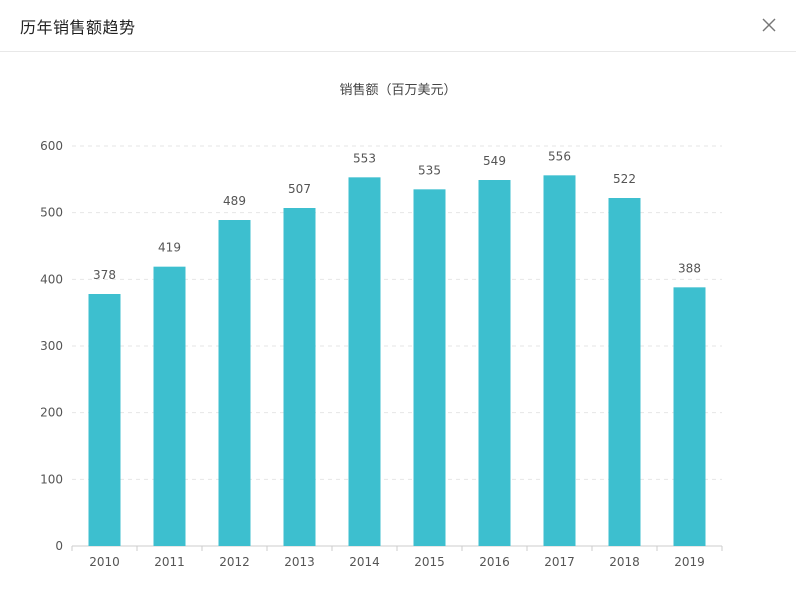  What do you see at coordinates (398, 26) in the screenshot?
I see `dialog-header: 历年销售额趋势` at bounding box center [398, 26].